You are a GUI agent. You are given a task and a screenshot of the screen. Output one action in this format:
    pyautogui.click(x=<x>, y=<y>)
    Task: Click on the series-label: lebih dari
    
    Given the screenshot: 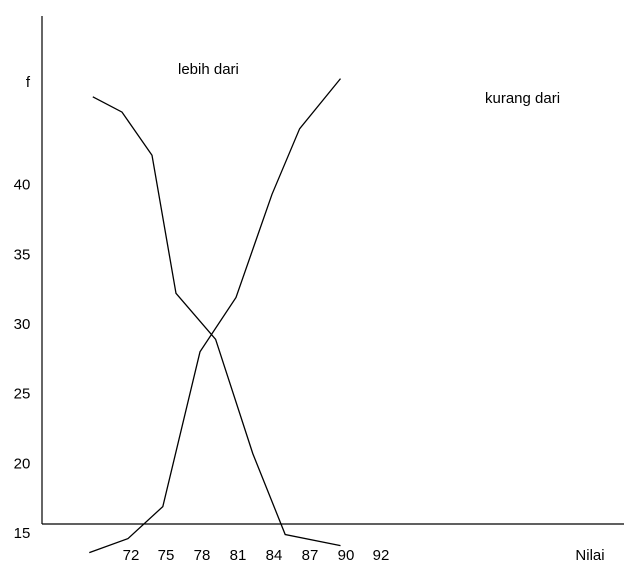 What is the action you would take?
    pyautogui.click(x=208, y=69)
    